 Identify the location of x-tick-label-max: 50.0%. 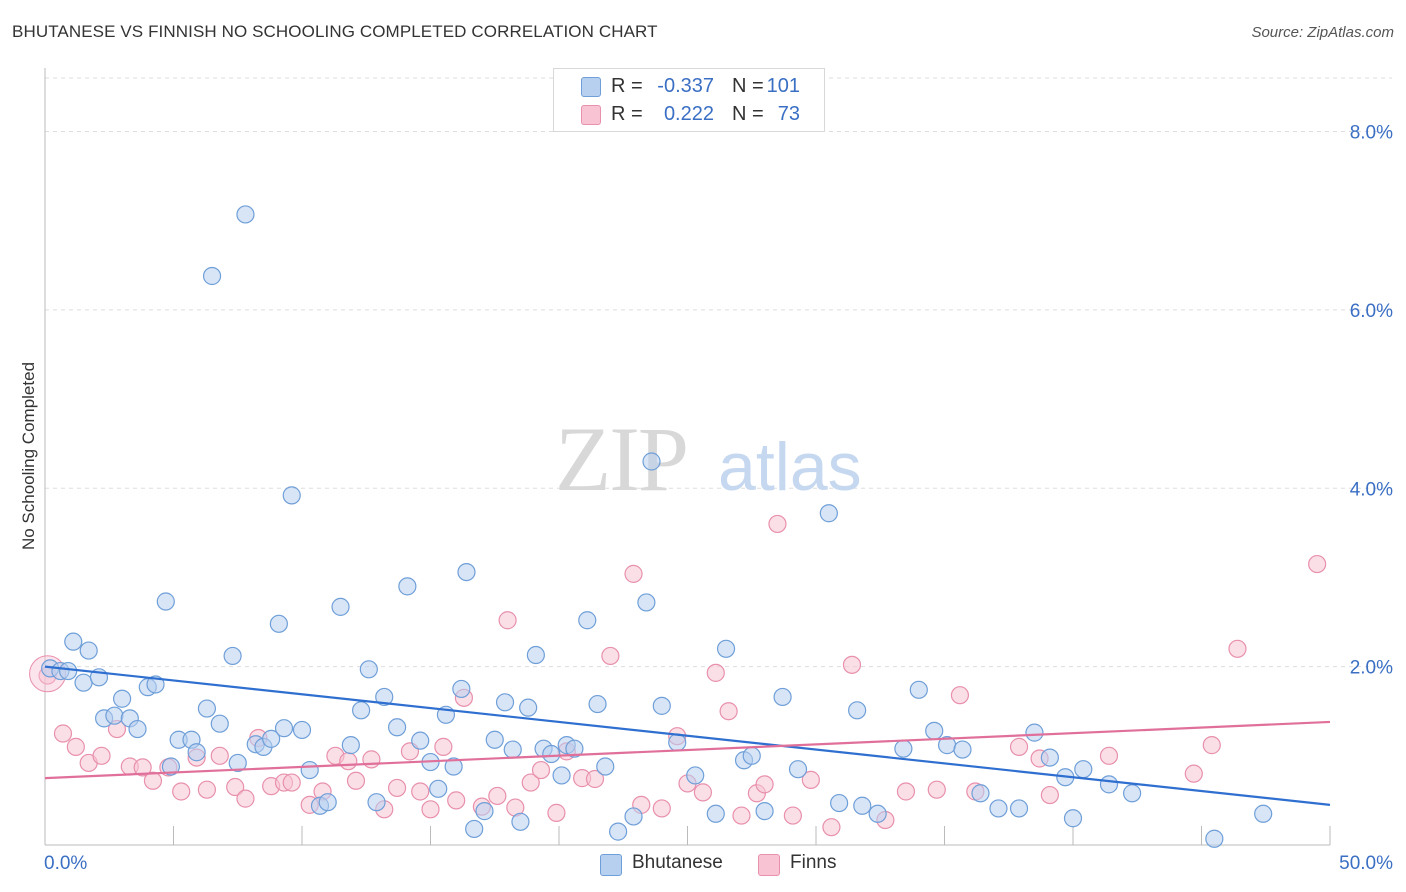
(1366, 863).